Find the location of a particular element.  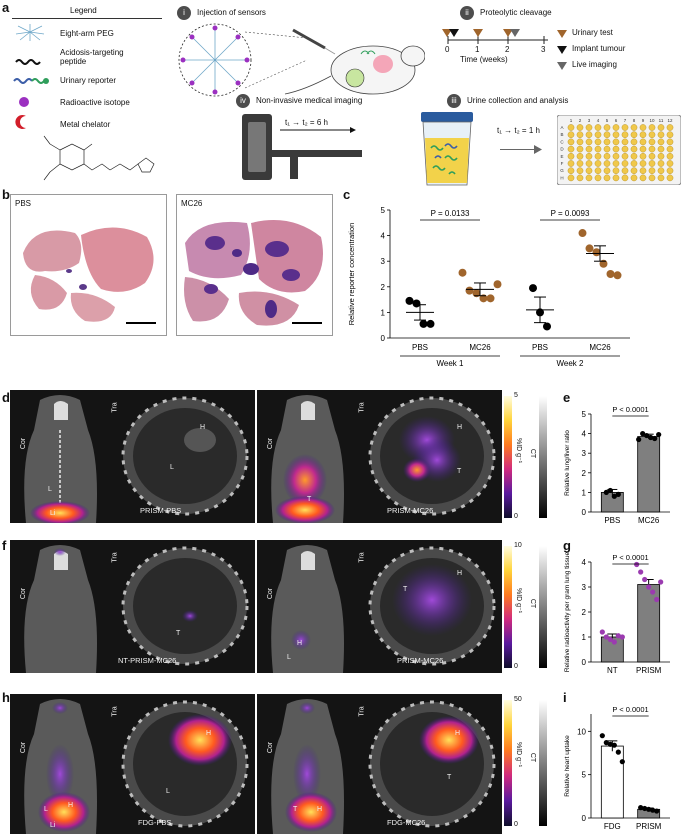

c-y-tick-label: 1 is located at coordinates (383, 312).